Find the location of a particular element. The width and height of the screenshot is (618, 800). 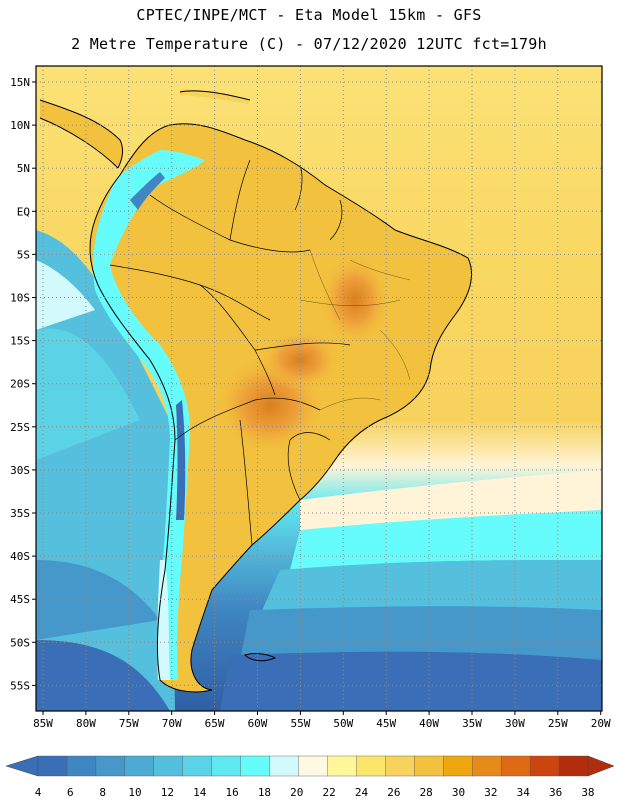

lat-label: 5N is located at coordinates (23, 168).